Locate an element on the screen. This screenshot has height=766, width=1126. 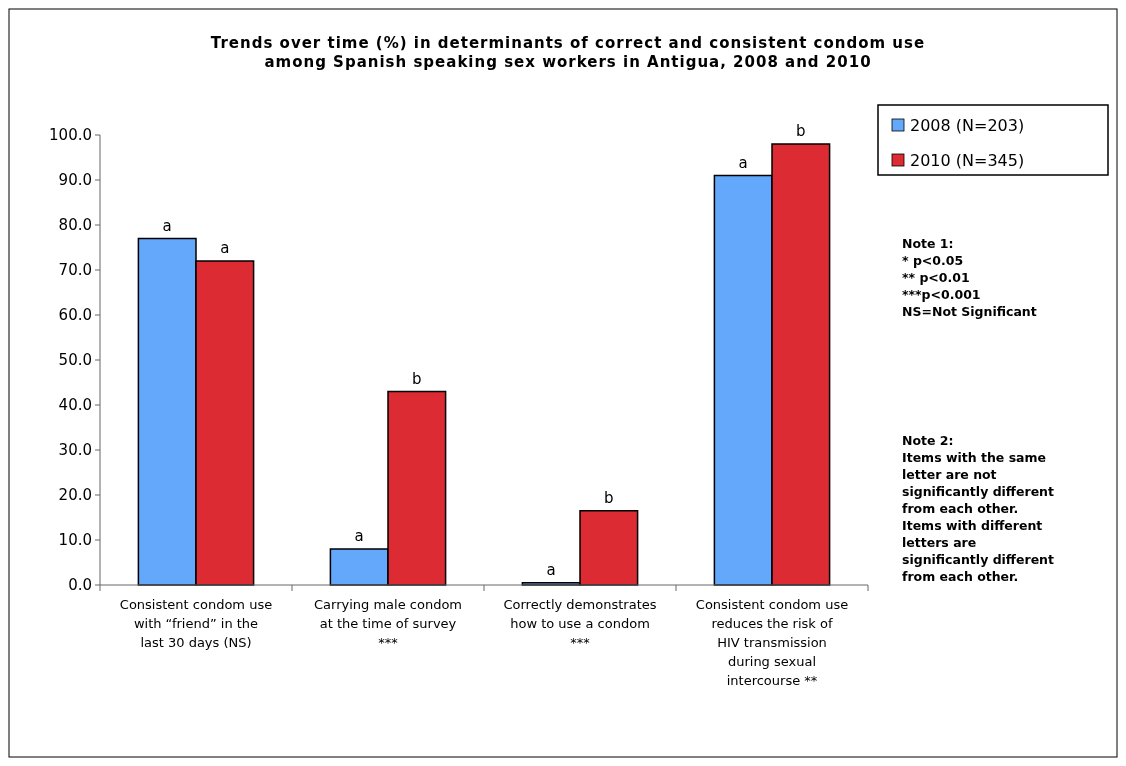
y-tick-label: 90.0 is located at coordinates (75, 180).